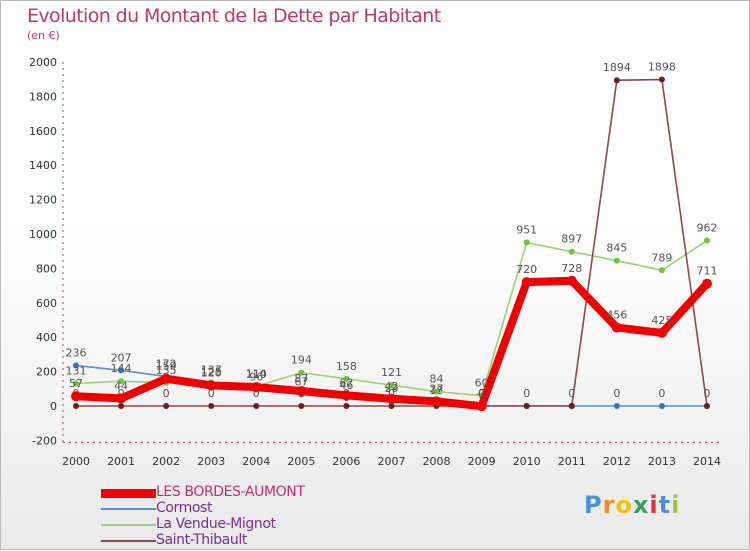  I want to click on y-tick-label: 1400, so click(43, 165).